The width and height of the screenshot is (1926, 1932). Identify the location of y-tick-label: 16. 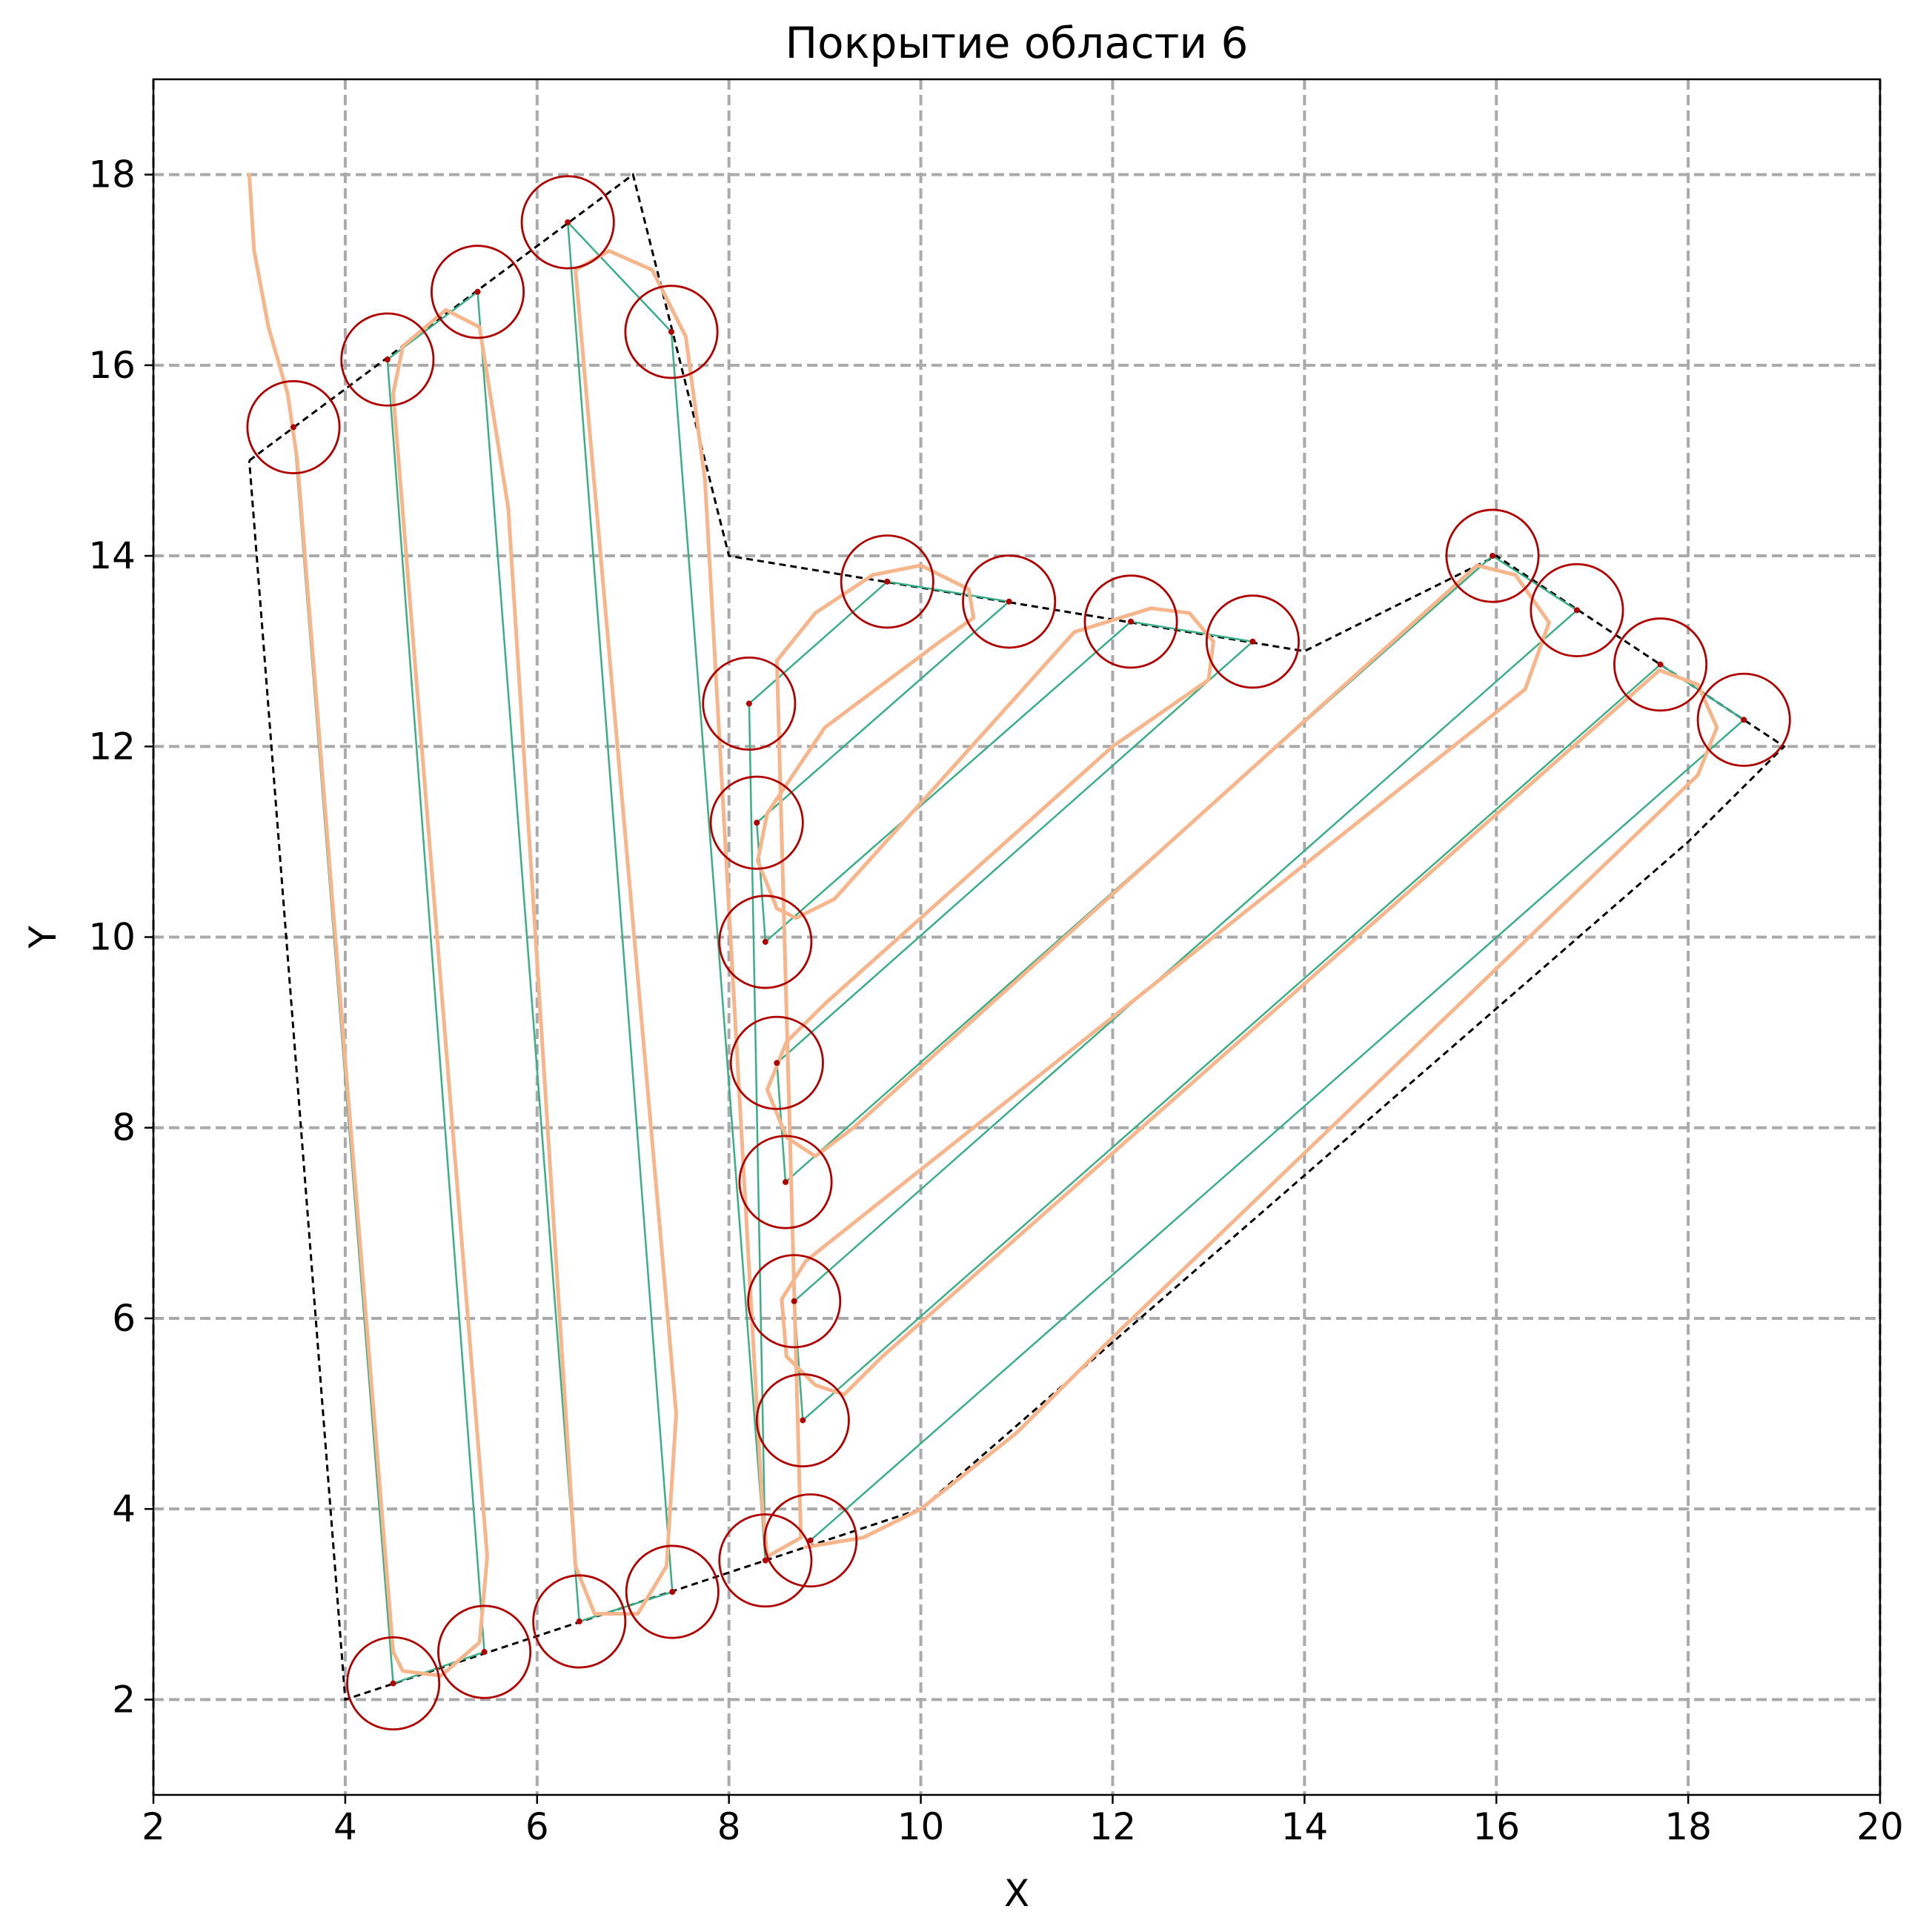
(112, 365).